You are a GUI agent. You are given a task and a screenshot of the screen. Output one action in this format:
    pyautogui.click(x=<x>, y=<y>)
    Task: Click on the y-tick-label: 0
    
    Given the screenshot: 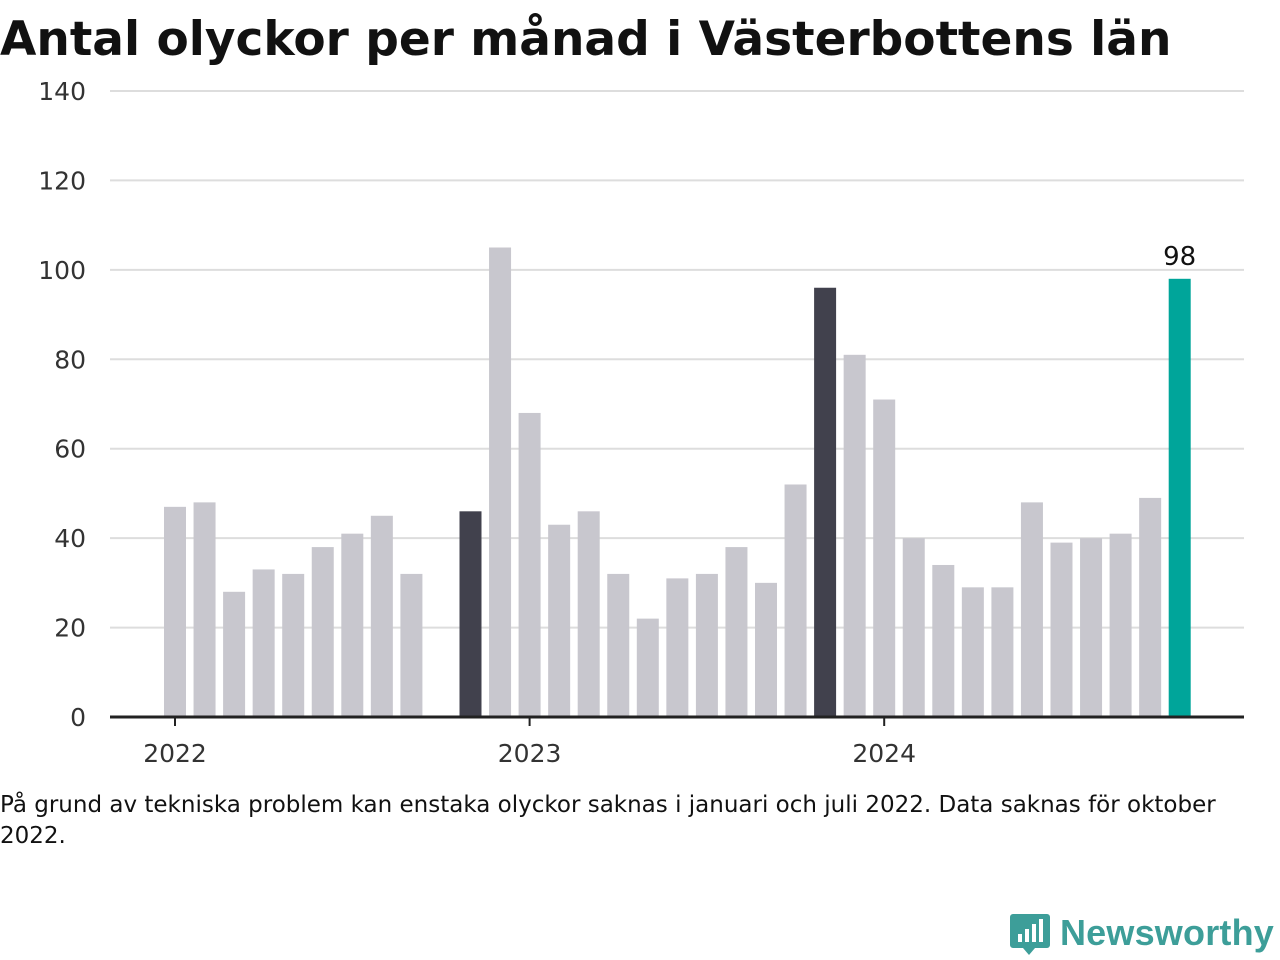 What is the action you would take?
    pyautogui.click(x=78, y=717)
    